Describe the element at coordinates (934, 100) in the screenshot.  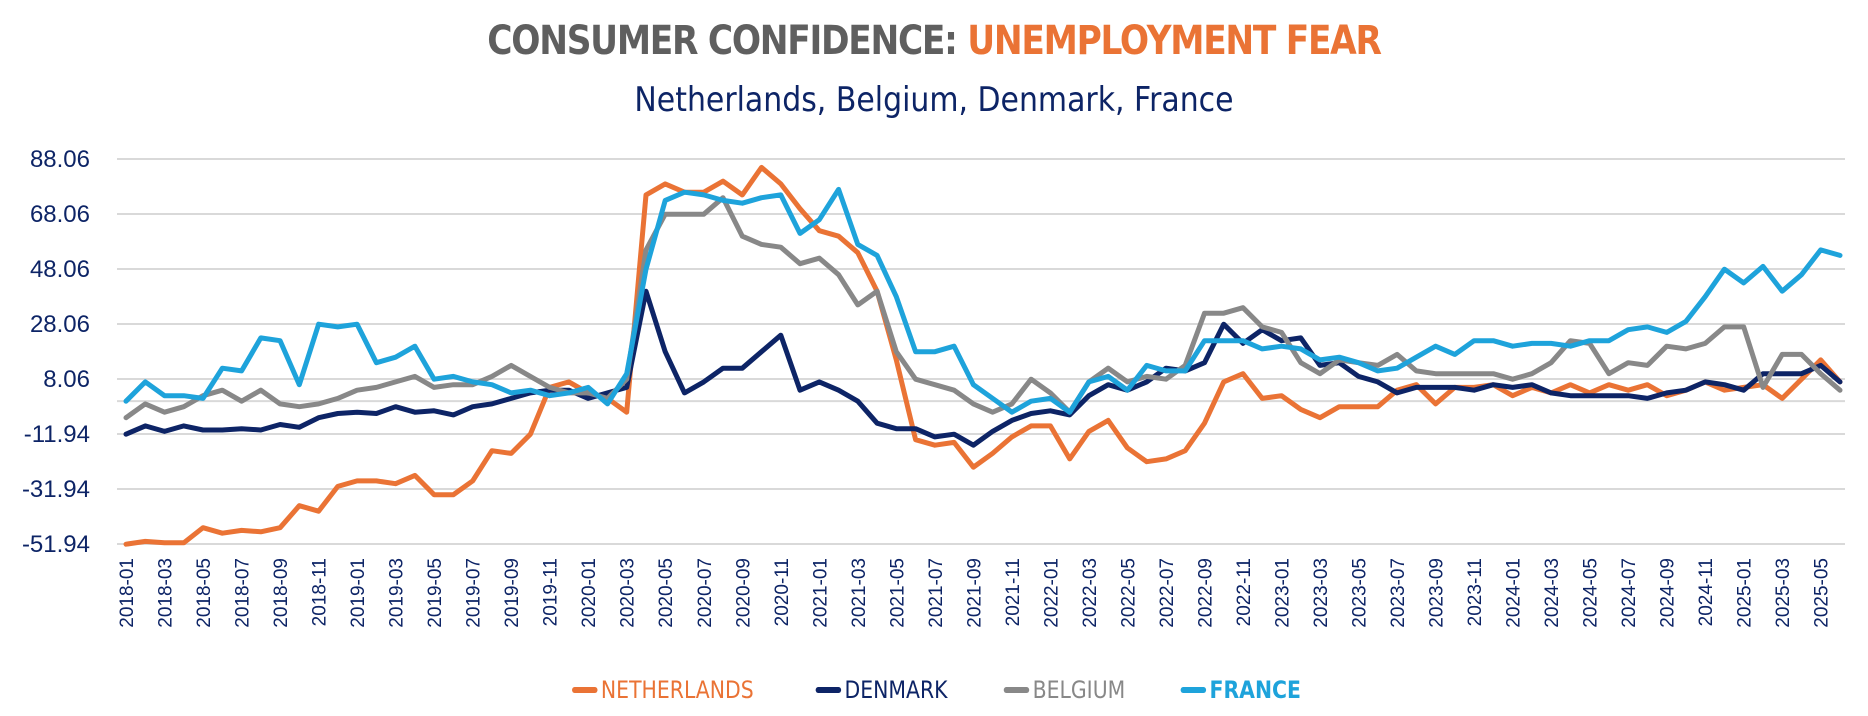
I see `chart-subtitle: Netherlands, Belgium, Denmark, France` at that location.